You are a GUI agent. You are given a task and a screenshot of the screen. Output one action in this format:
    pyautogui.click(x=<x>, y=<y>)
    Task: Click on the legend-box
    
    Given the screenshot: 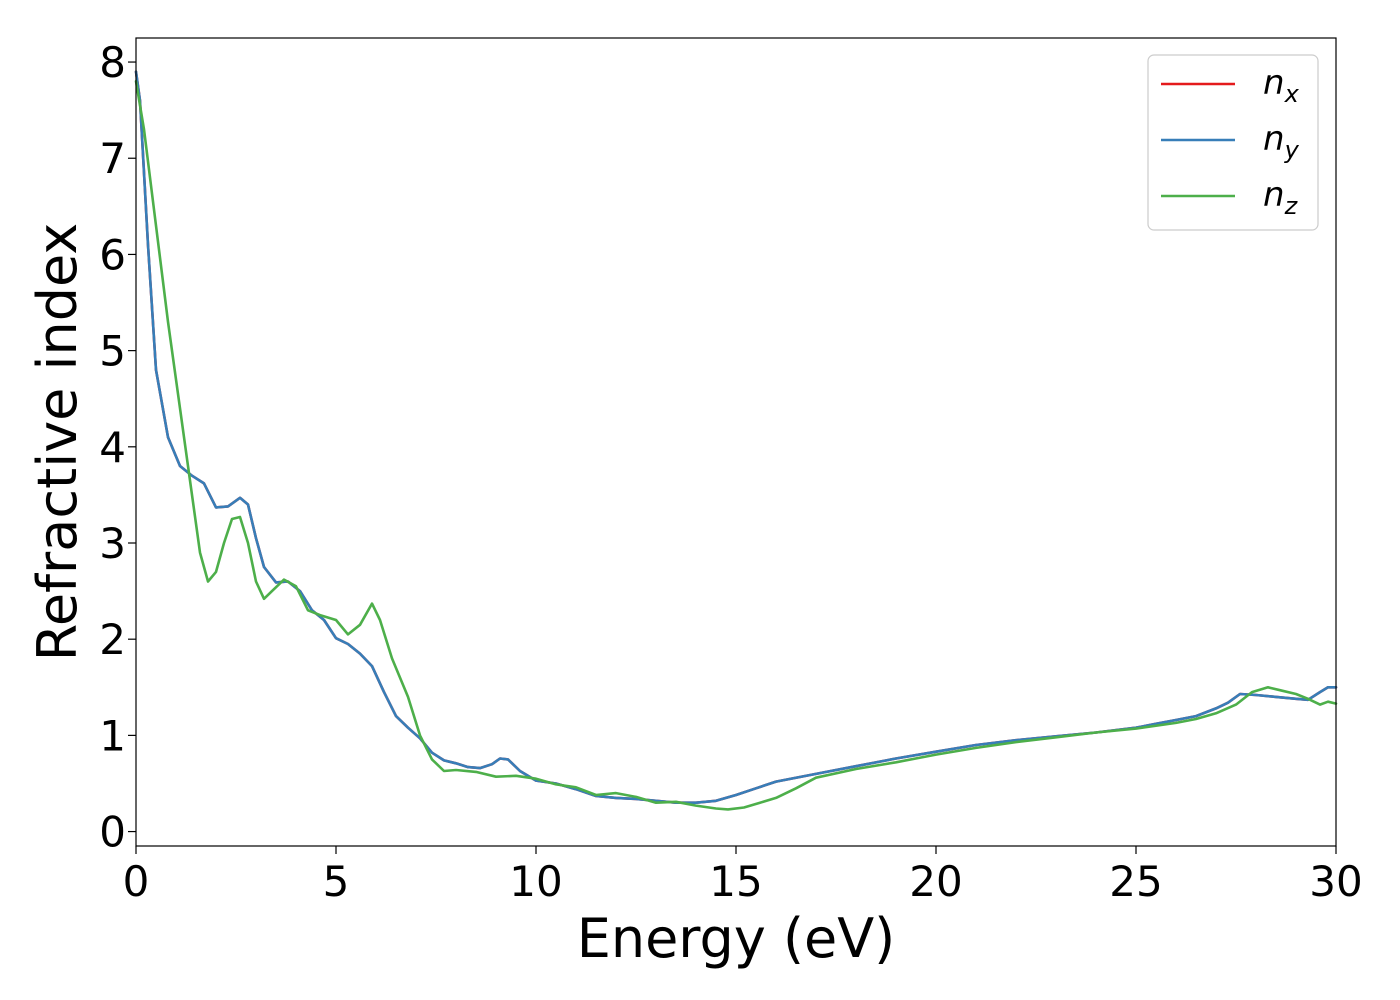 What is the action you would take?
    pyautogui.click(x=1233, y=142)
    